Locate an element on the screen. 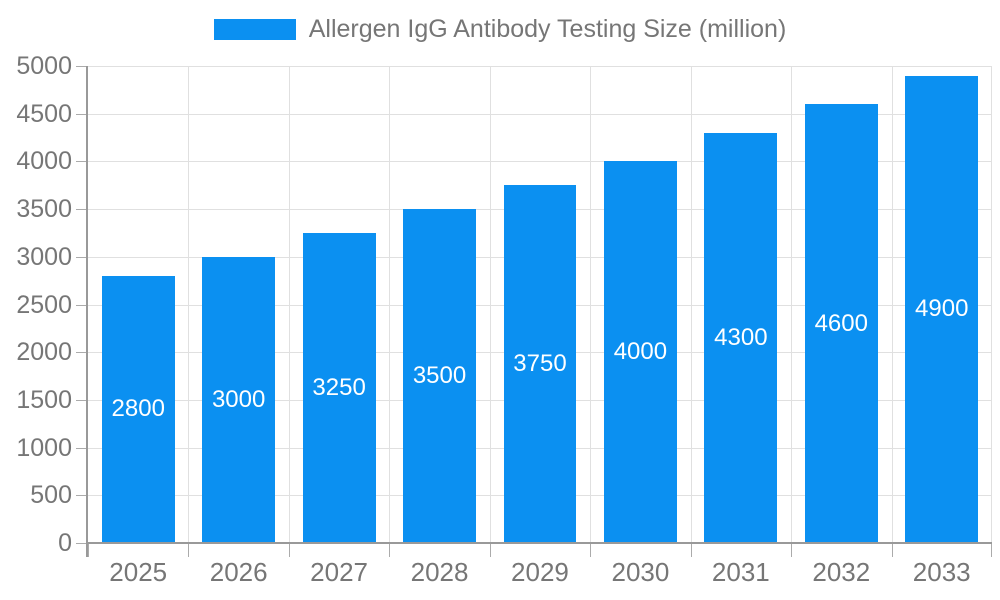  x-axis-line is located at coordinates (539, 543).